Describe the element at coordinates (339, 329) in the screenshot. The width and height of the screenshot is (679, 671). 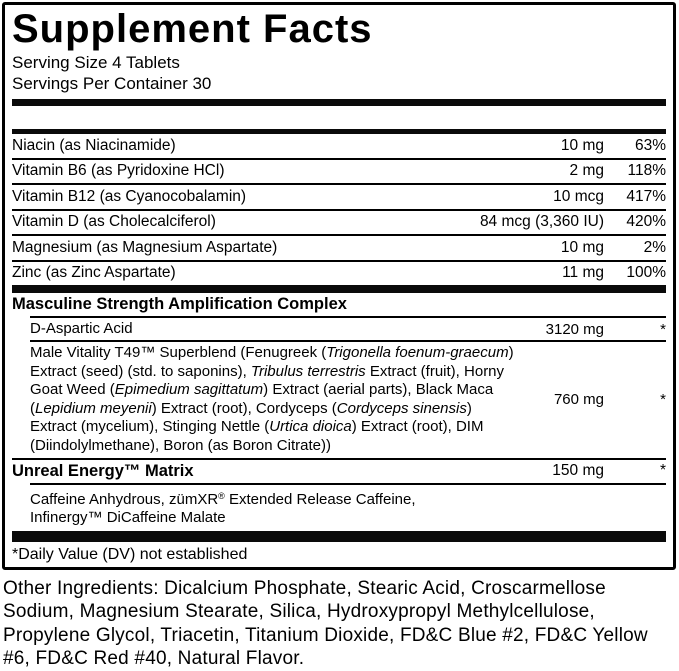
I see `blend-item-row: D-Aspartic Acid 3120 mg *` at that location.